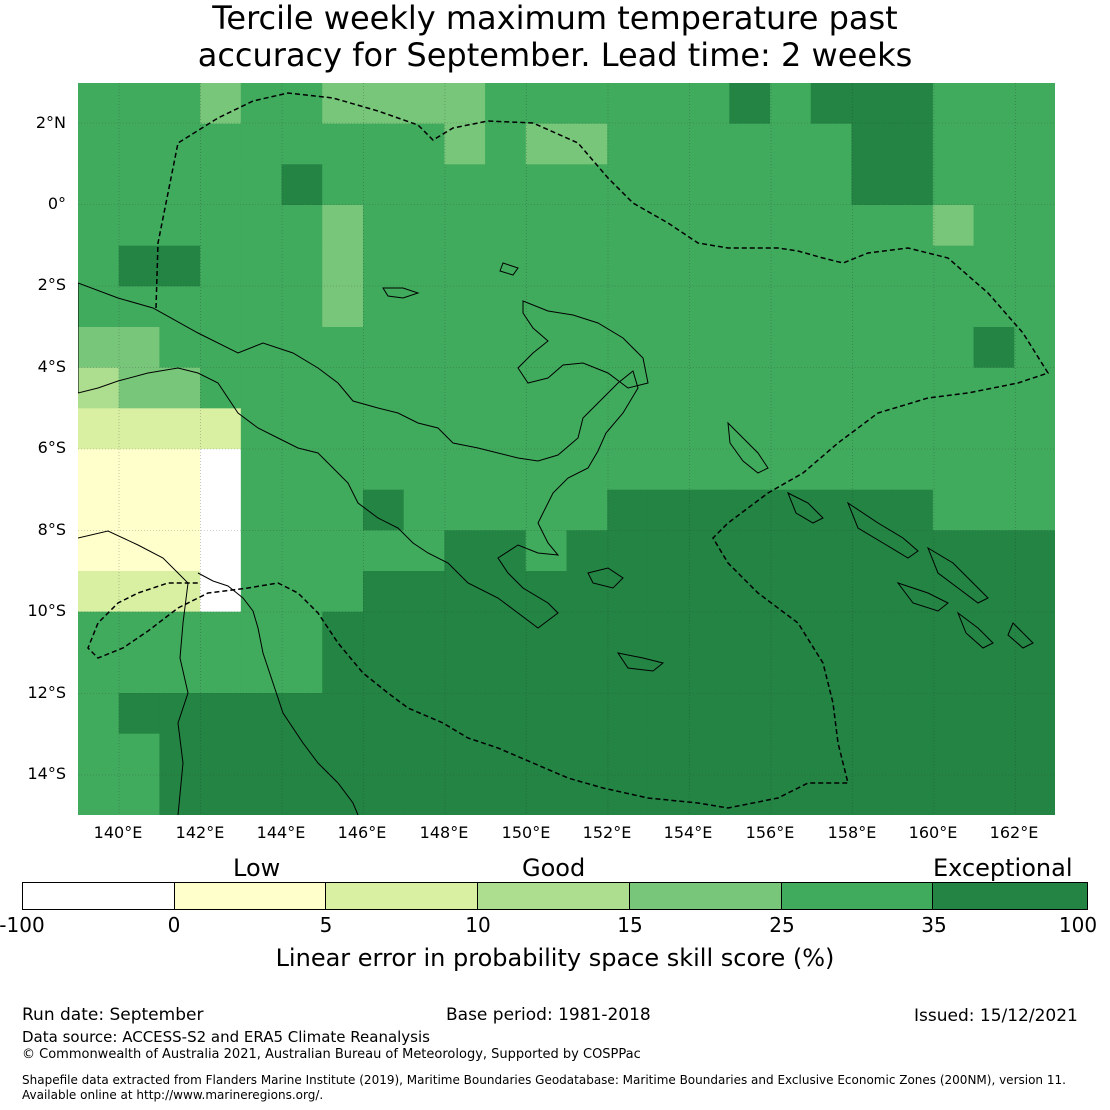 Image resolution: width=1110 pixels, height=1110 pixels. Describe the element at coordinates (200, 832) in the screenshot. I see `lon-label-142e: 142°E` at that location.